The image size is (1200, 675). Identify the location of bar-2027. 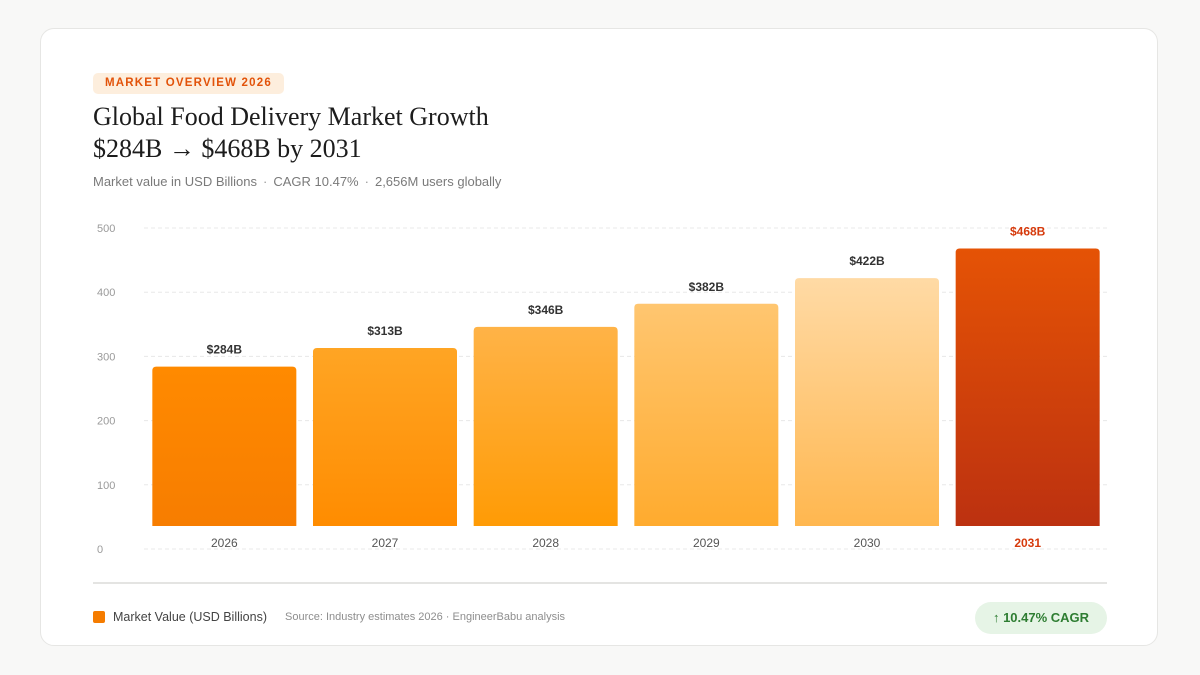
(385, 437).